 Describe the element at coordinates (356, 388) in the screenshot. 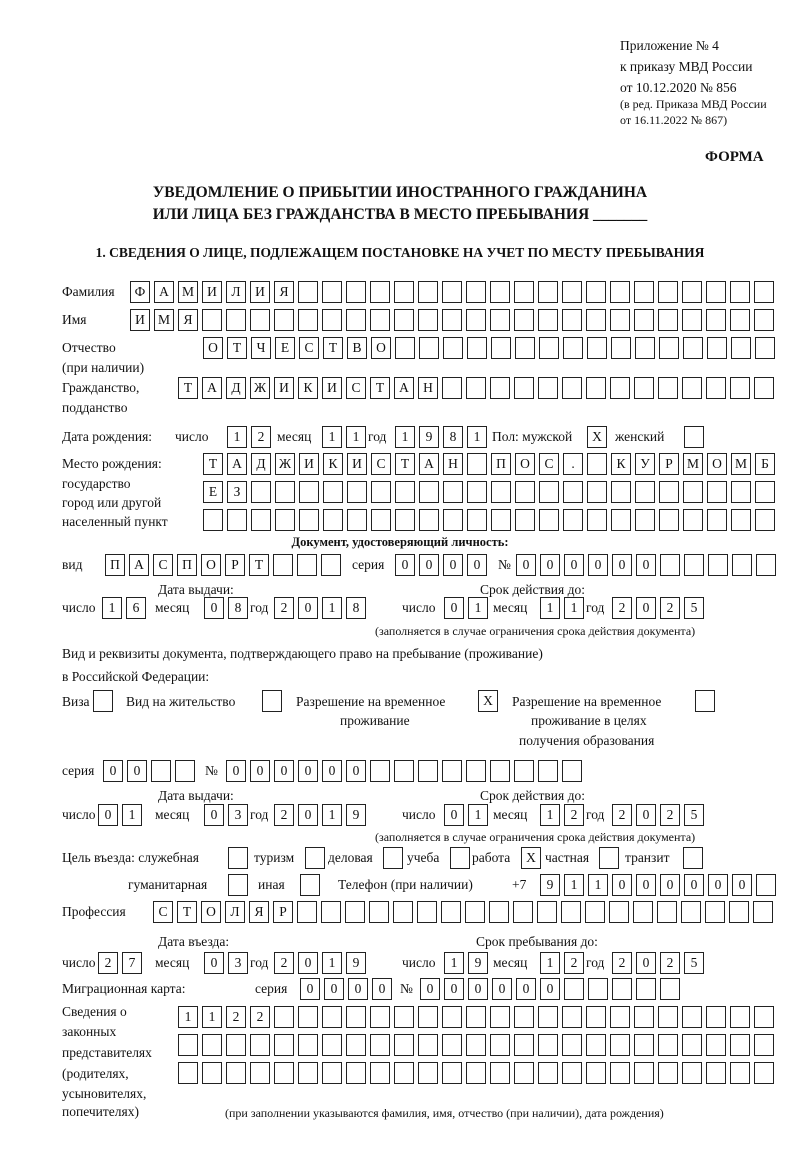

I see `citizenship-box: С` at that location.